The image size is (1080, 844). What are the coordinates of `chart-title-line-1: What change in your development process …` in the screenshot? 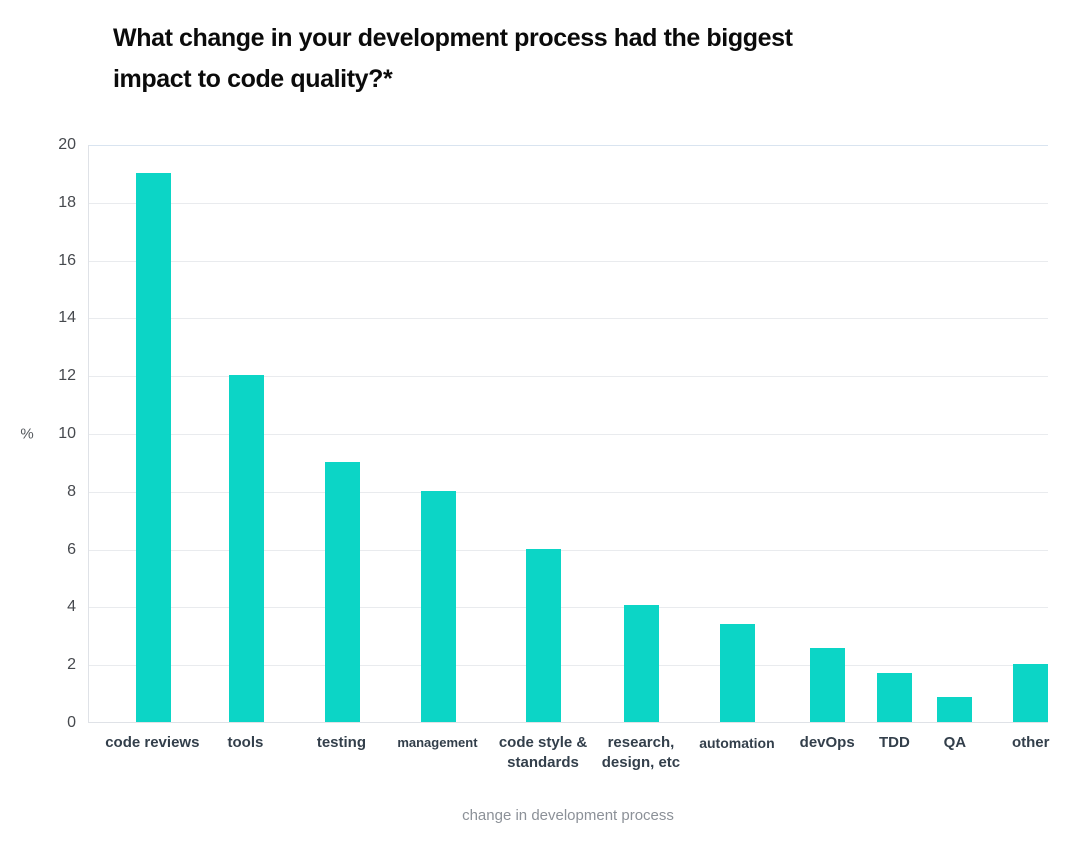 It's located at (453, 38).